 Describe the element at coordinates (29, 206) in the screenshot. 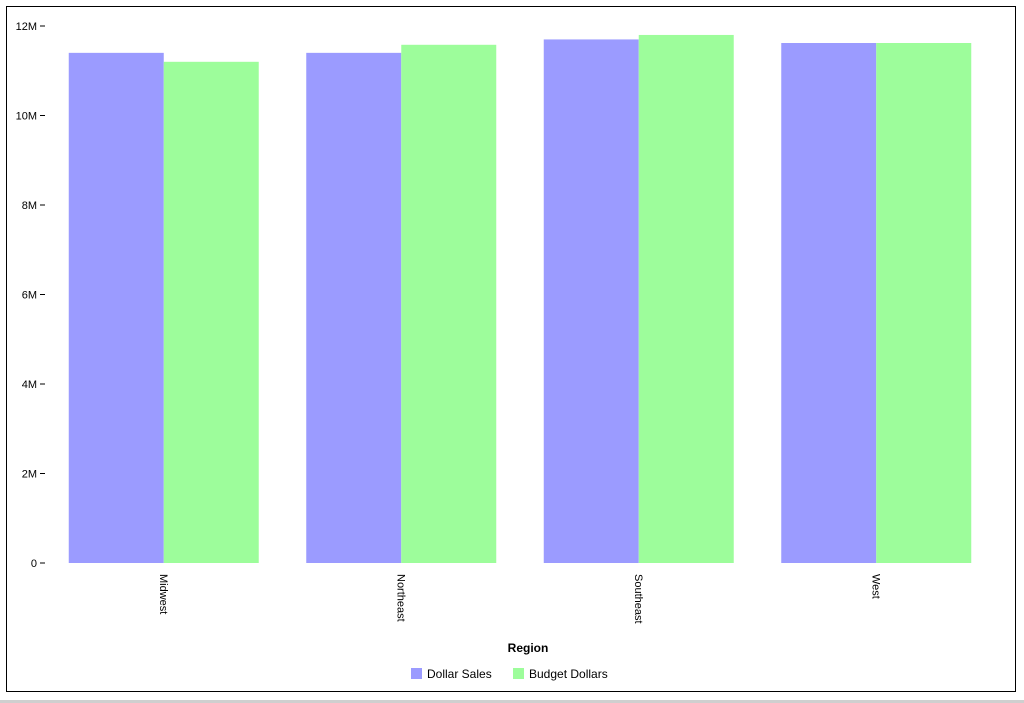

I see `y-tick-label: 8M` at that location.